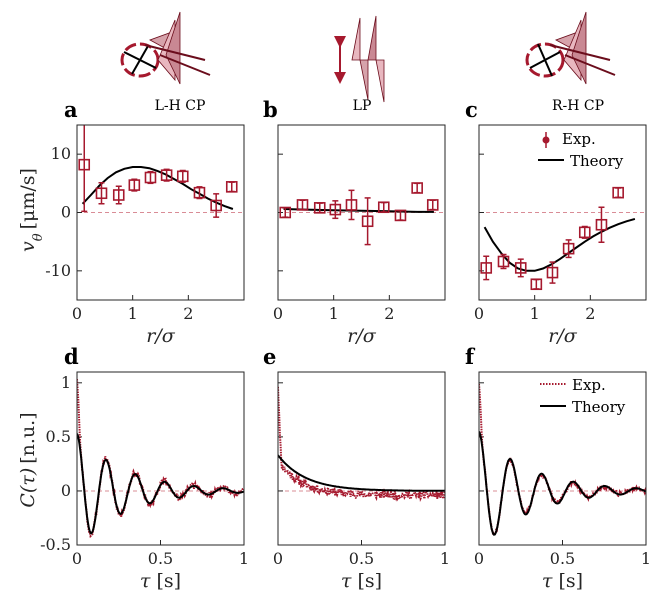 The image size is (649, 593). Describe the element at coordinates (31, 210) in the screenshot. I see `top-ylabel: vθ[μm/s]` at that location.